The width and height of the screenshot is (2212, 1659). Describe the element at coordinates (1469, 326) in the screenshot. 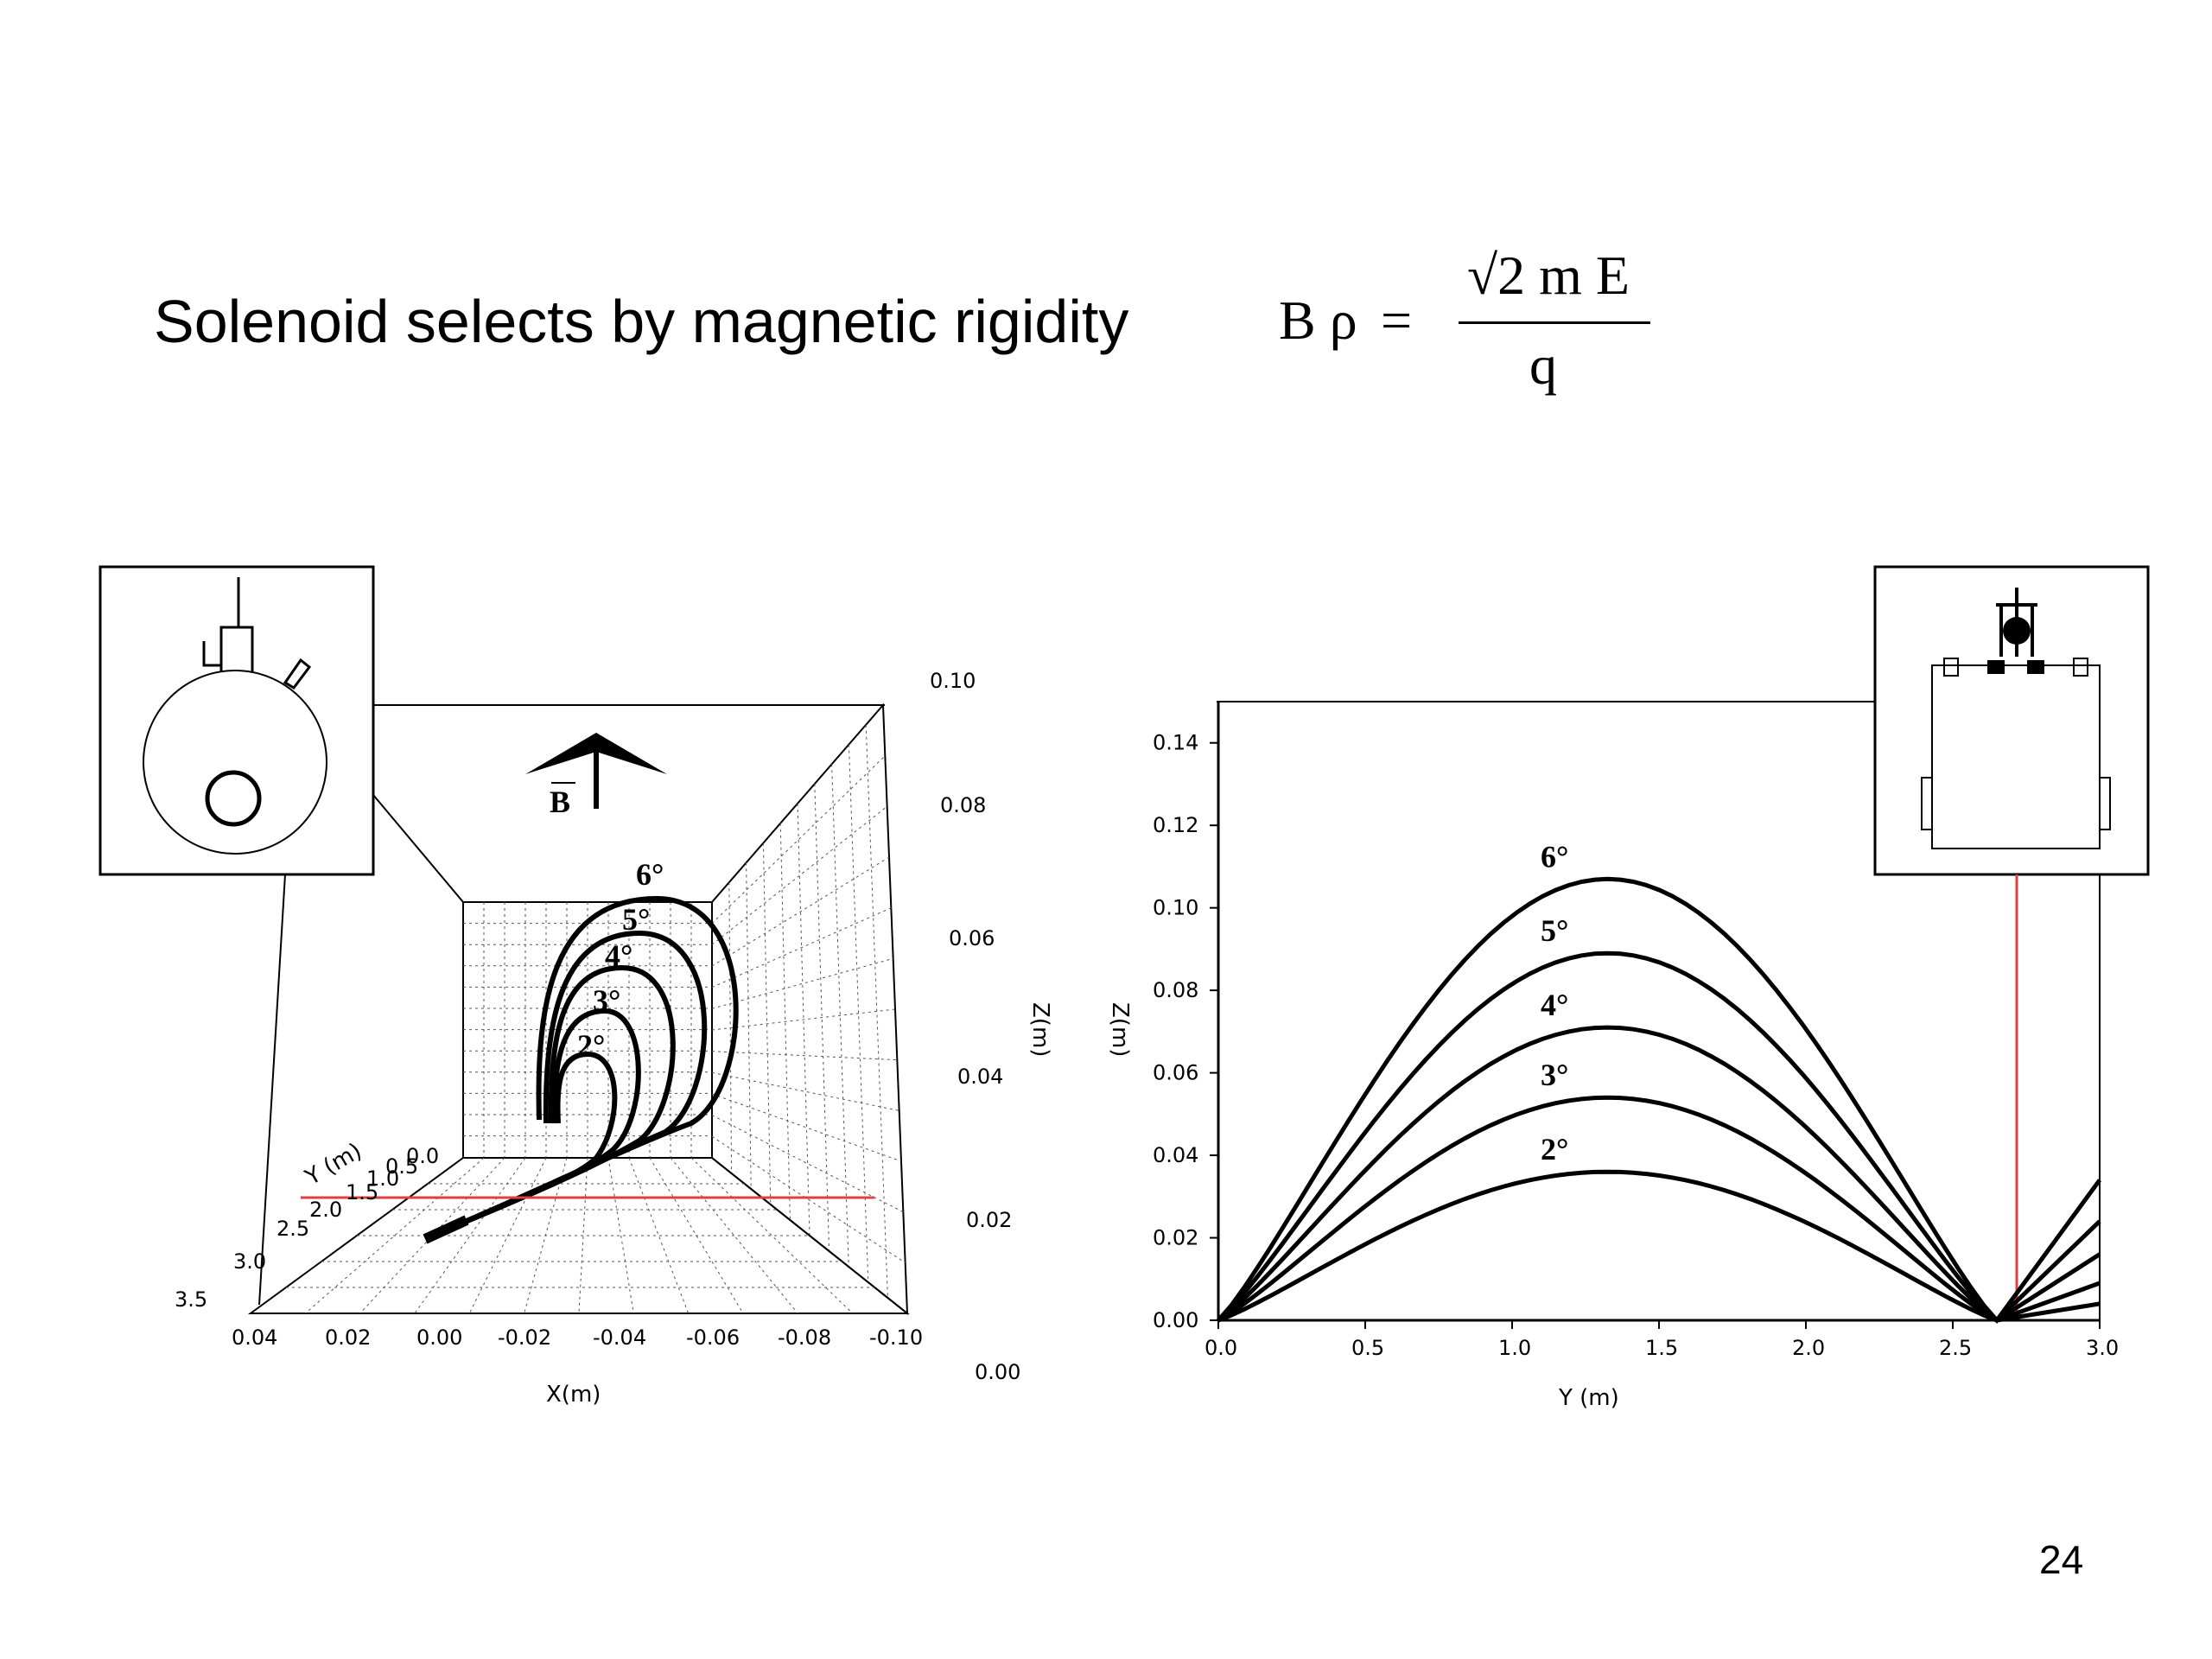

I see `rigidity-formula: B ρ = √2 m E q` at that location.